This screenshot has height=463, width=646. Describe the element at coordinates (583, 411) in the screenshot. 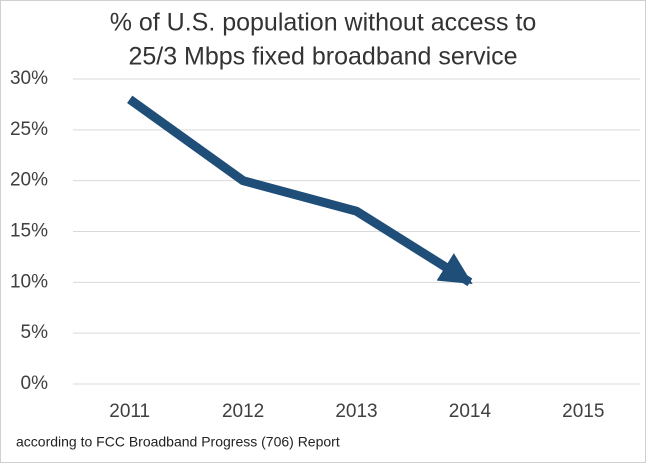

I see `x-tick-label: 2015` at that location.